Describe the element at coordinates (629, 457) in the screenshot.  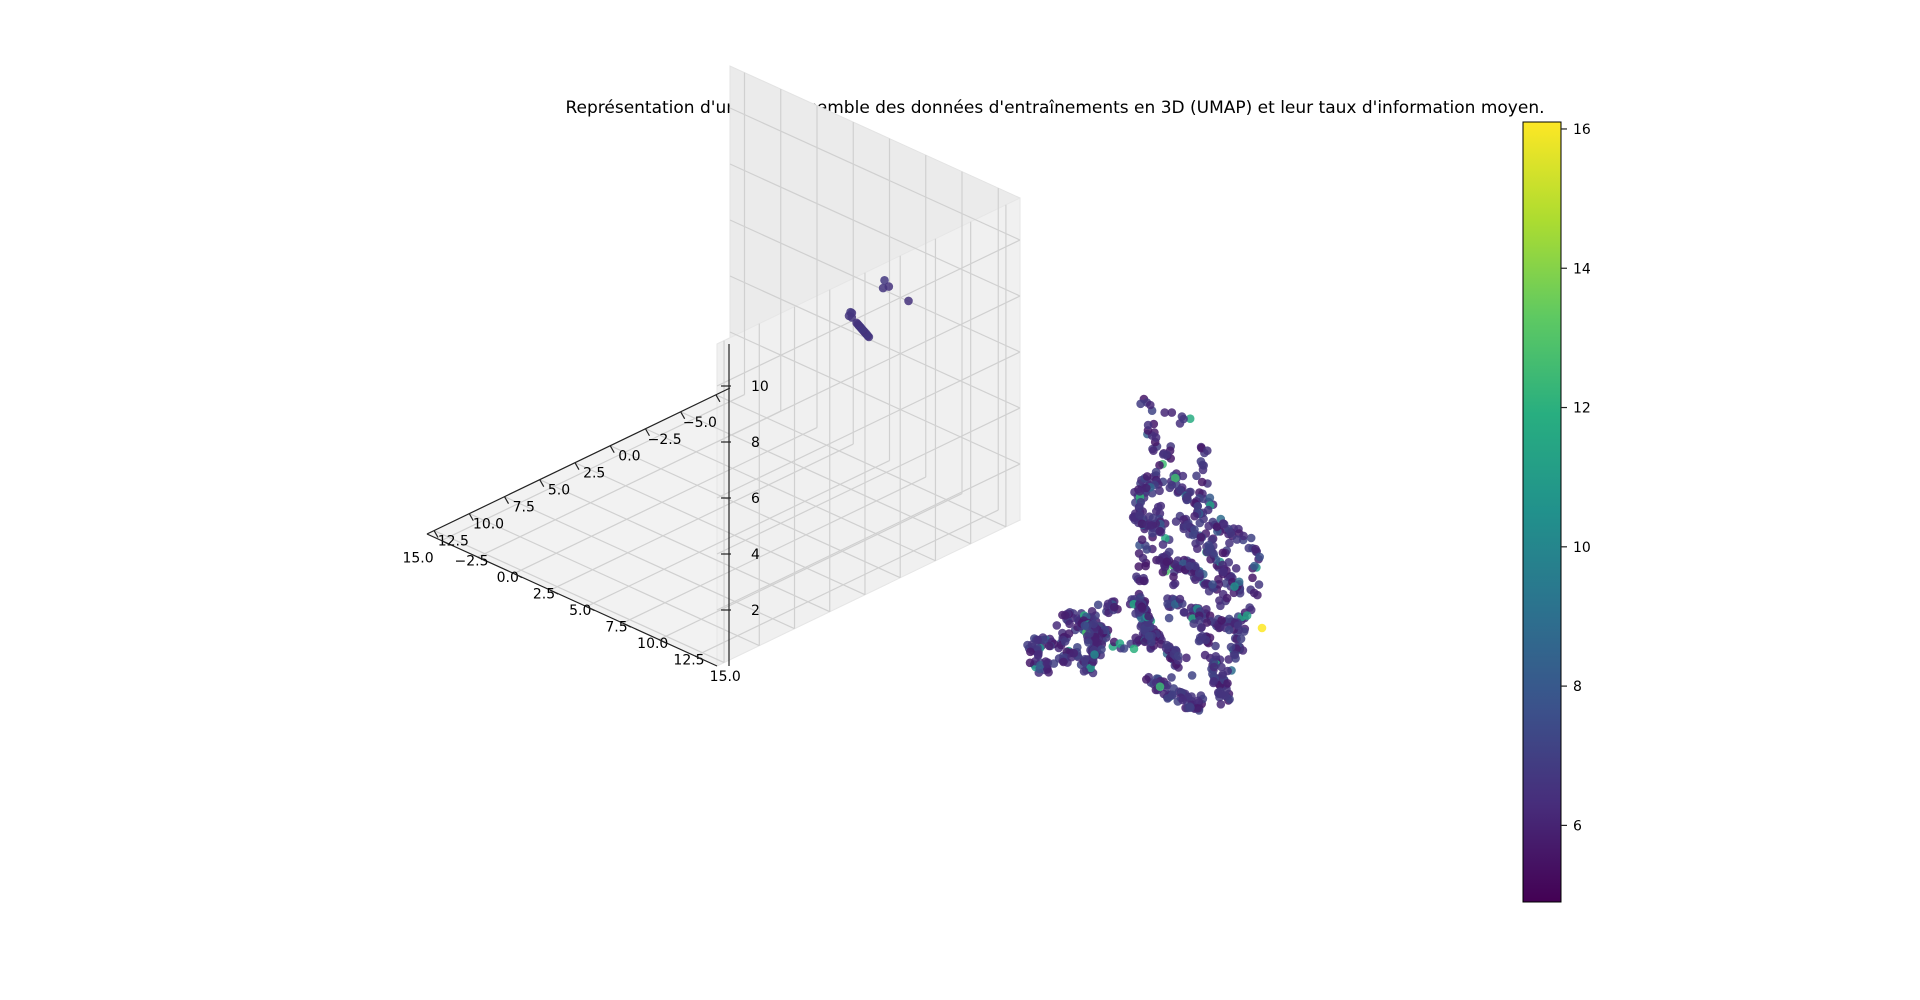
I see `x-tick-label: 0.0` at that location.